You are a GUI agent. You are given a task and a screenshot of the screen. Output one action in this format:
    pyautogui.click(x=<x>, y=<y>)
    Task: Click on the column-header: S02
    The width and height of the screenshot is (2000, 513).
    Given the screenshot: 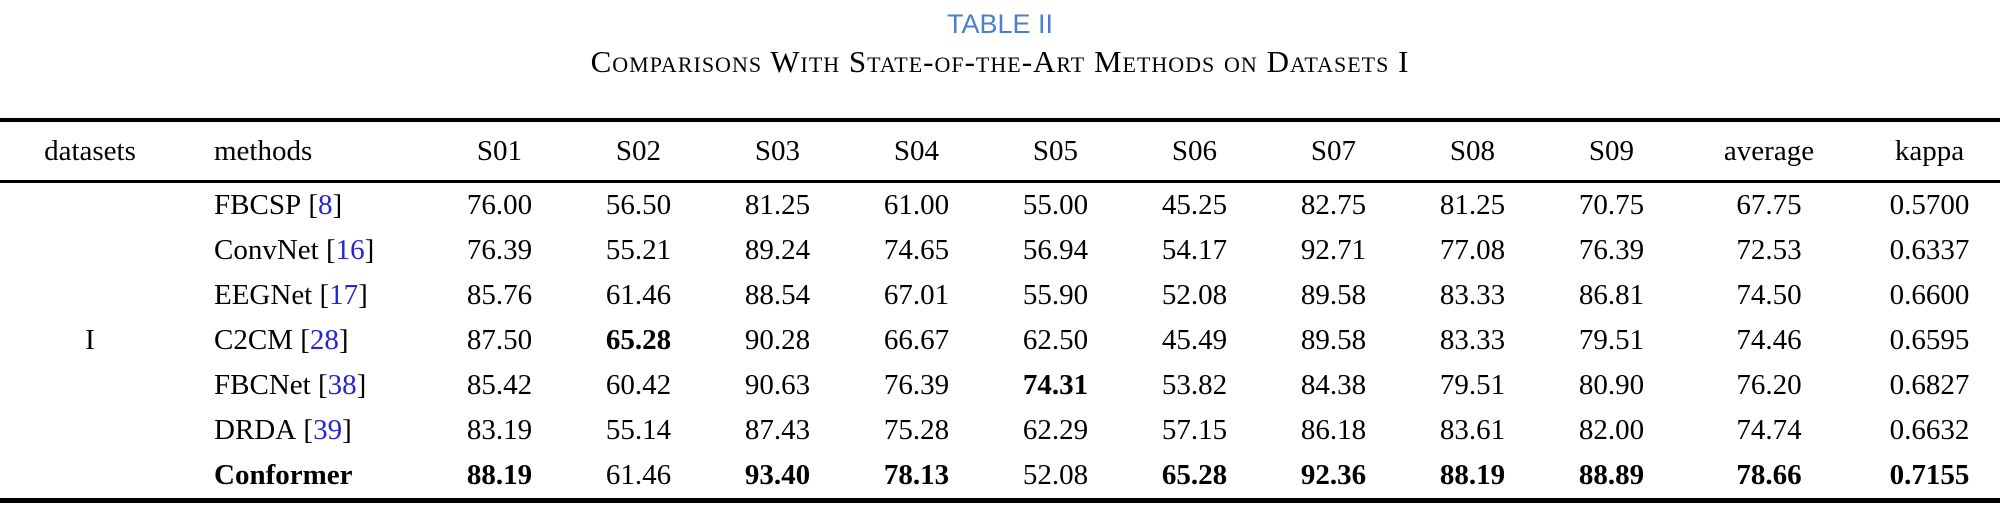 What is the action you would take?
    pyautogui.click(x=638, y=150)
    